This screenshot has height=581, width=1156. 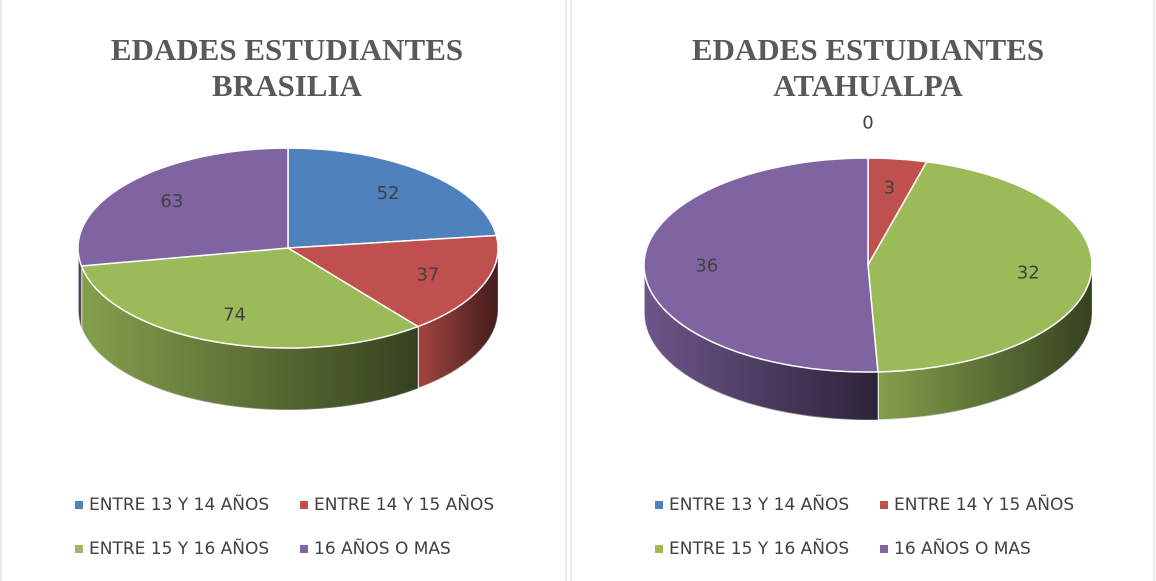 I want to click on data-label: 32, so click(x=1028, y=273).